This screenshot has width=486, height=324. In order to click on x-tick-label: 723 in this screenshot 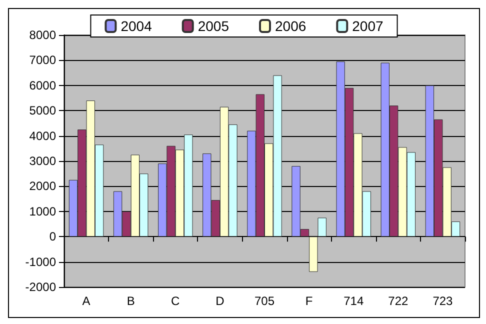, I will do `click(443, 301)`.